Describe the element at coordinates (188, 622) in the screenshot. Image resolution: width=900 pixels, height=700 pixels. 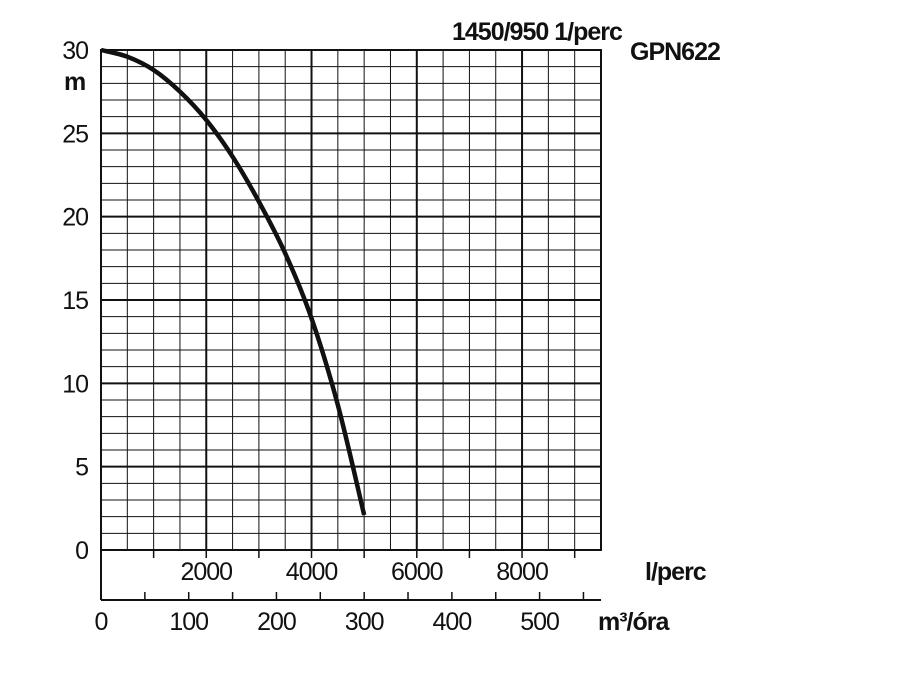
I see `x-tick-label-secondary: 100` at that location.